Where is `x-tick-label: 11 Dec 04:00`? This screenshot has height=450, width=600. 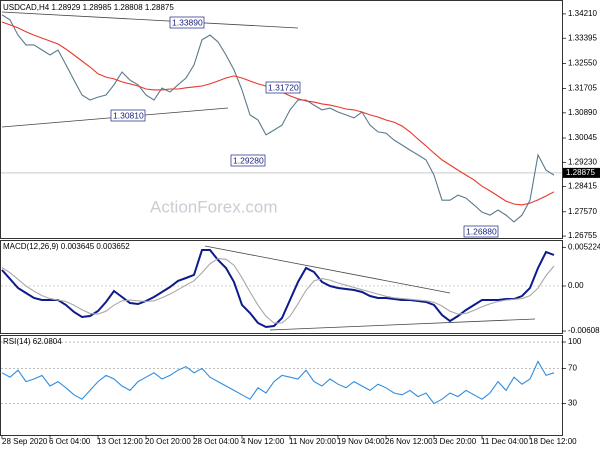 x-tick-label: 11 Dec 04:00 is located at coordinates (505, 441).